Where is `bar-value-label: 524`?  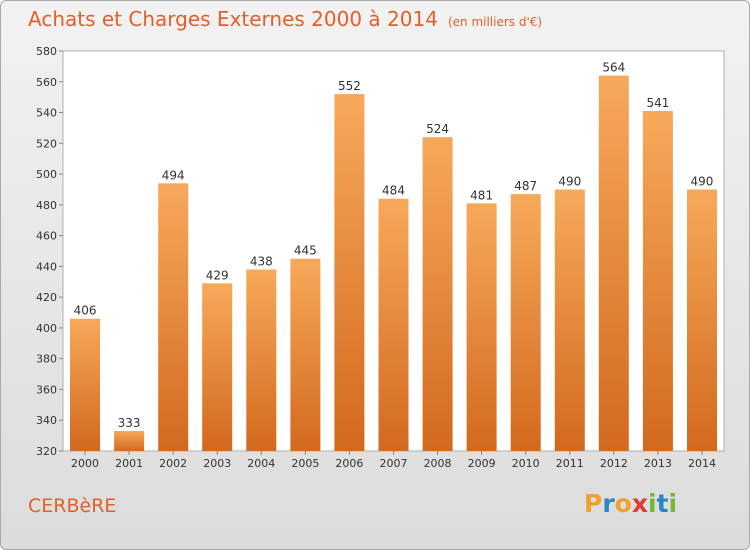 bar-value-label: 524 is located at coordinates (437, 129).